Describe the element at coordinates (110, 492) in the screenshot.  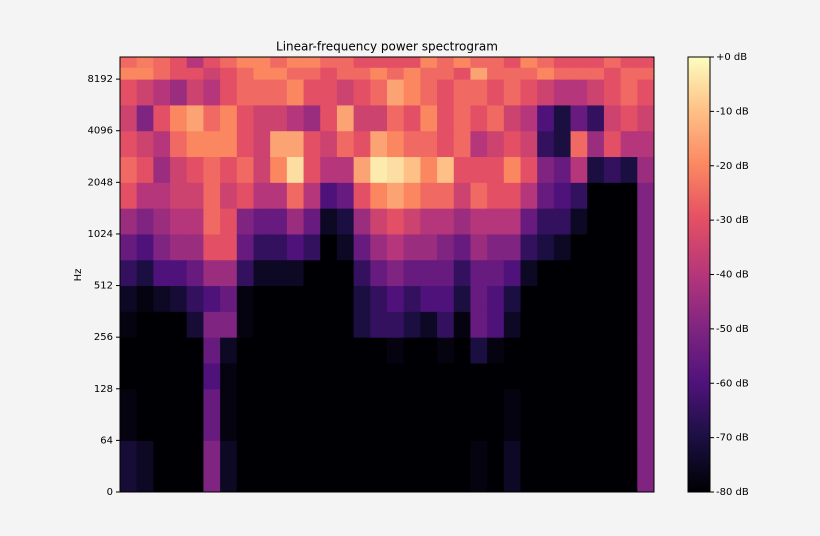
I see `y-tick-label: 0` at that location.